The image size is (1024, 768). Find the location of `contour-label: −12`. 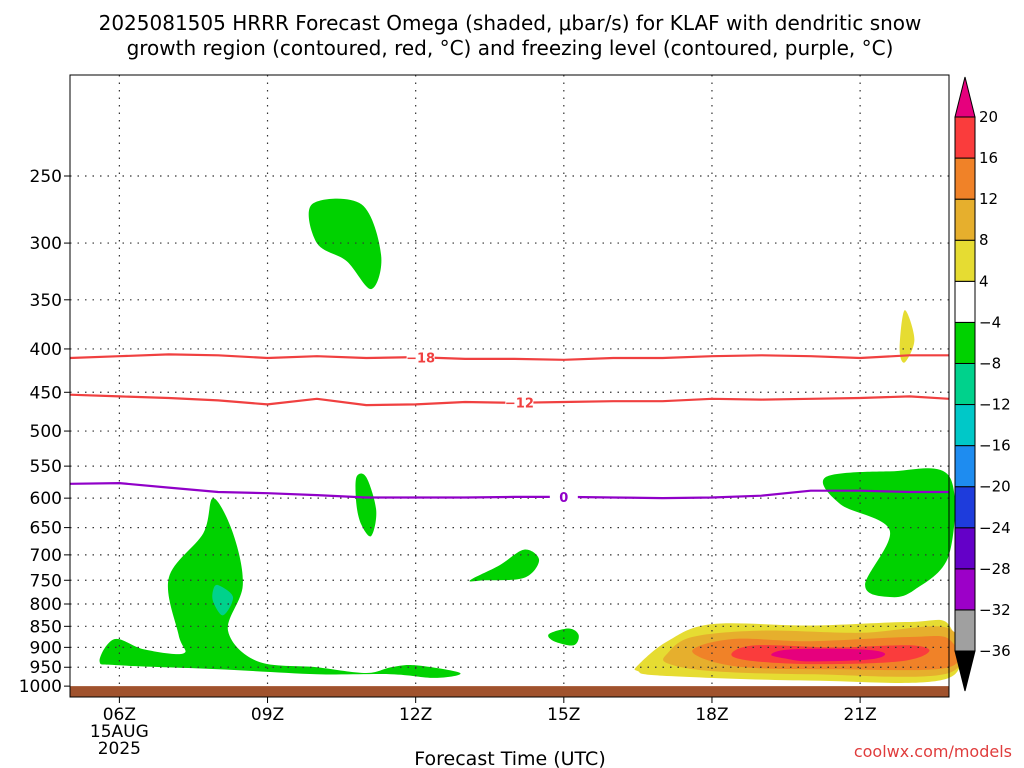

contour-label: −12 is located at coordinates (519, 404).